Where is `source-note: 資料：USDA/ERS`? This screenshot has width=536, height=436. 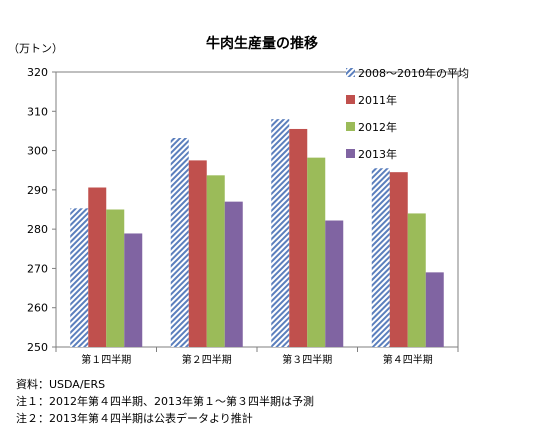 source-note: 資料：USDA/ERS is located at coordinates (61, 384).